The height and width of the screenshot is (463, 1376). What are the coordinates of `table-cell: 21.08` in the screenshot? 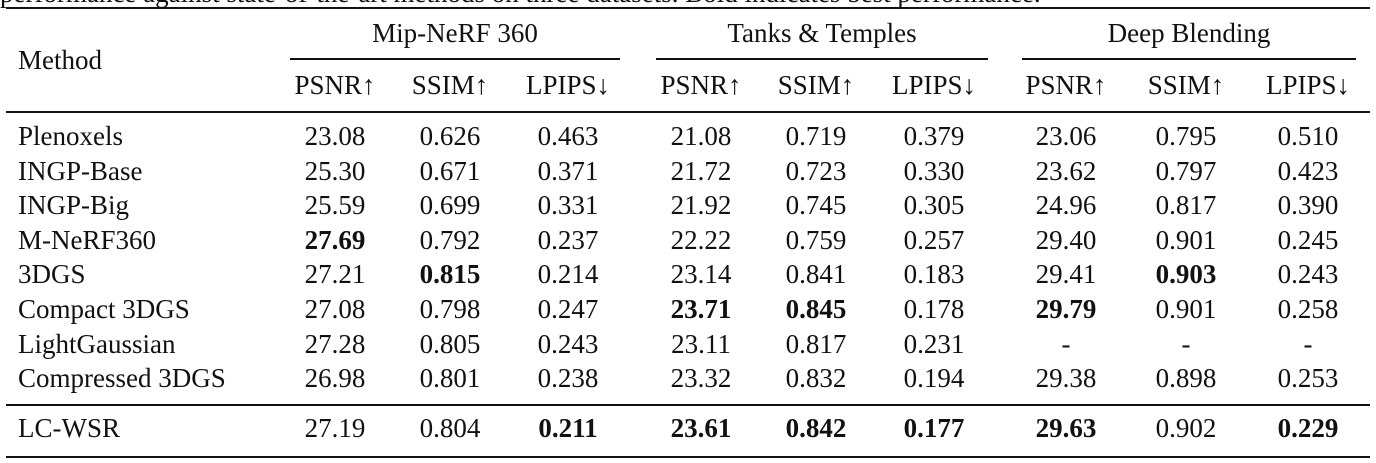 It's located at (701, 136).